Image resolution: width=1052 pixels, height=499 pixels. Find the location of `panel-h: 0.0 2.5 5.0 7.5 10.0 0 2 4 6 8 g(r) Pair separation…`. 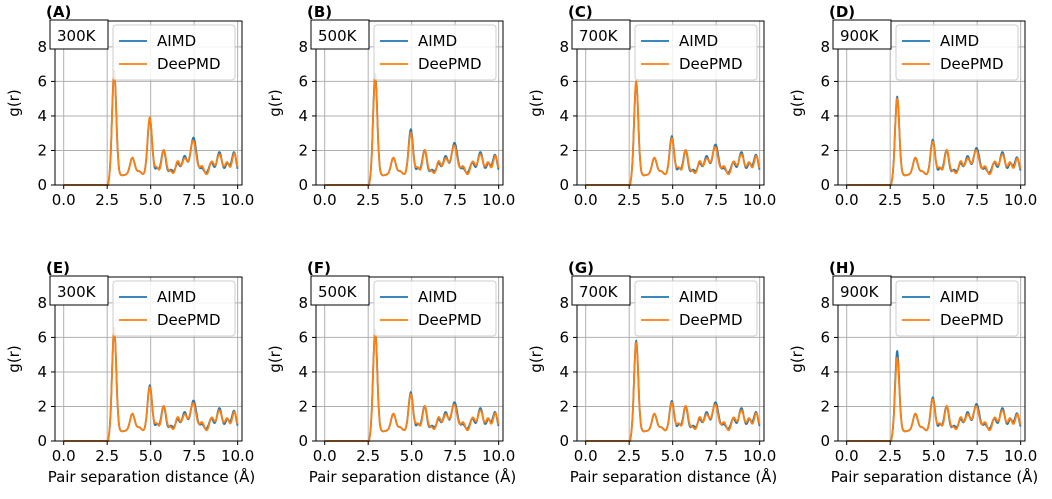

panel-h: 0.0 2.5 5.0 7.5 10.0 0 2 4 6 8 g(r) Pair separation… is located at coordinates (913, 372).